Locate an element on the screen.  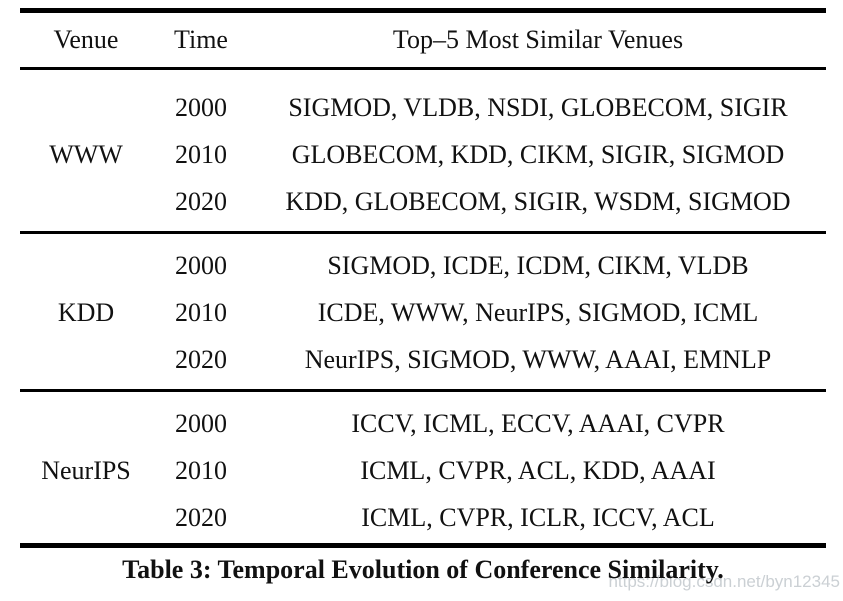
table-row: 2010 GLOBECOM, KDD, CIKM, SIGIR, SIGMOD is located at coordinates (489, 154).